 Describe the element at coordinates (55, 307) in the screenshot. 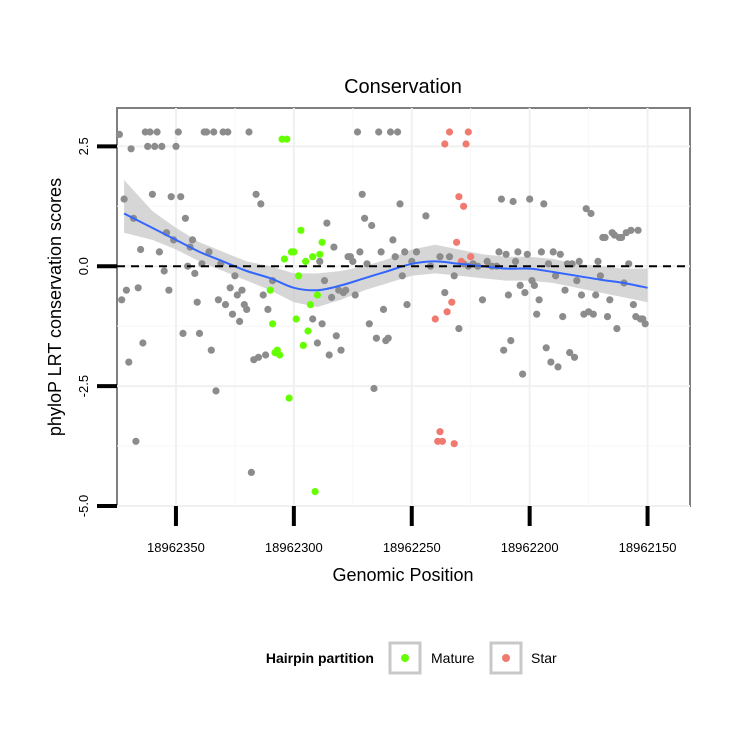

I see `y-axis-label: phyloP LRT conservation scores` at that location.